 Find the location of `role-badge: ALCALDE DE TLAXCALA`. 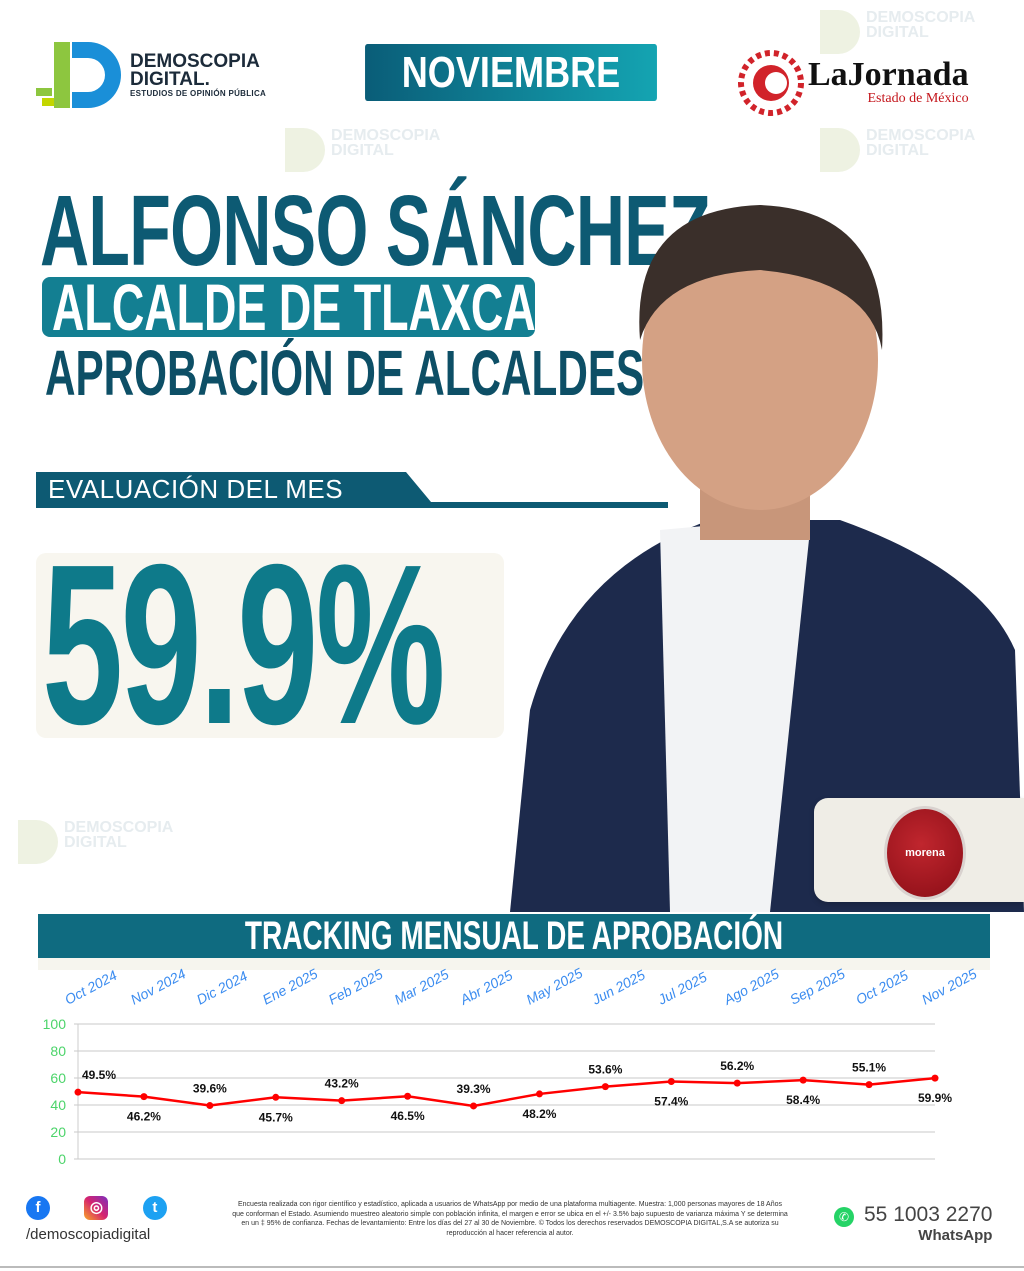

role-badge: ALCALDE DE TLAXCALA is located at coordinates (319, 307).